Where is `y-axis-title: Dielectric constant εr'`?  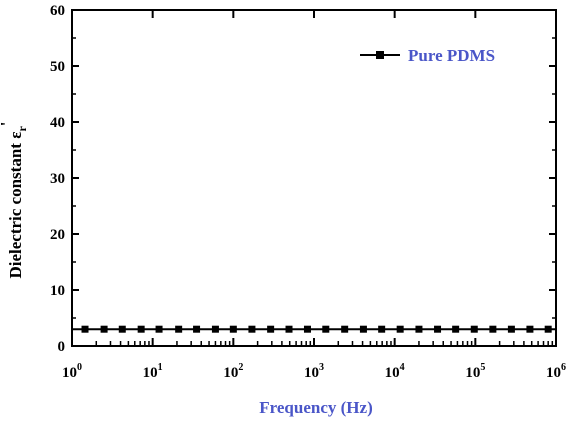
y-axis-title: Dielectric constant εr' is located at coordinates (14, 199).